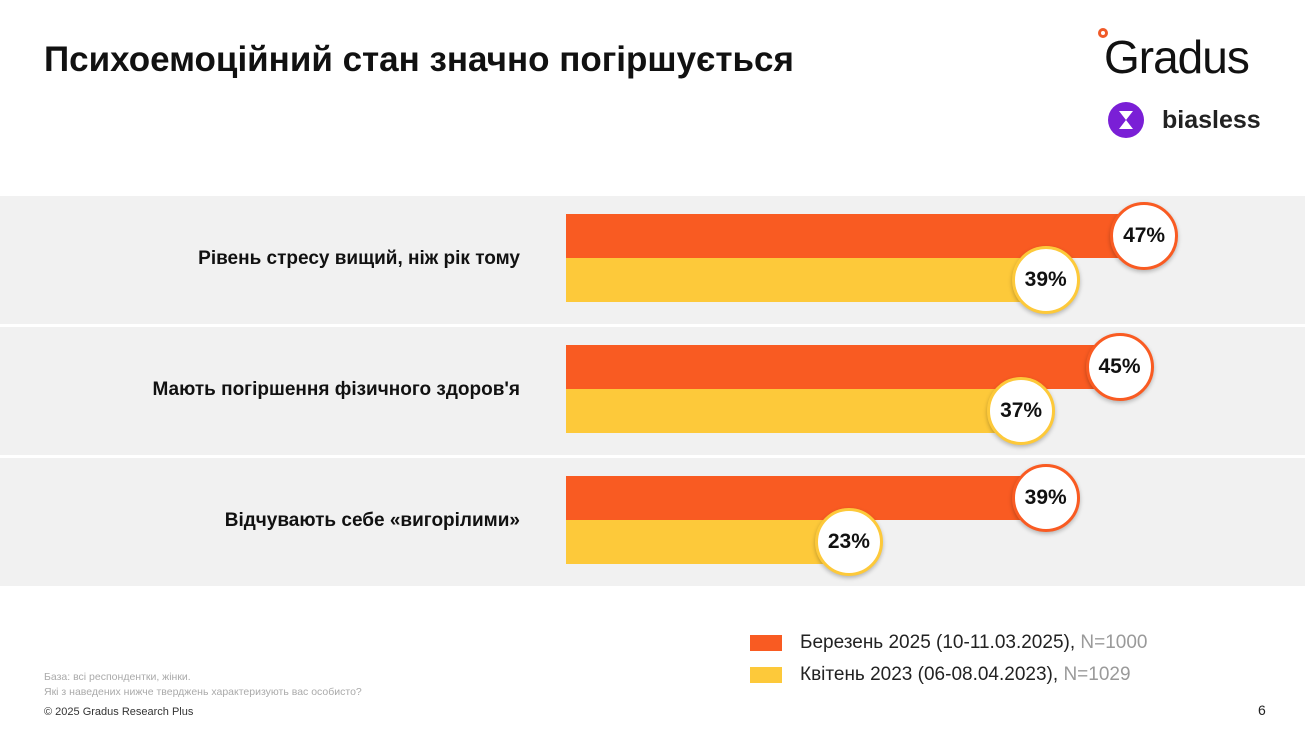 Image resolution: width=1305 pixels, height=732 pixels. Describe the element at coordinates (1262, 710) in the screenshot. I see `page-number: 6` at that location.